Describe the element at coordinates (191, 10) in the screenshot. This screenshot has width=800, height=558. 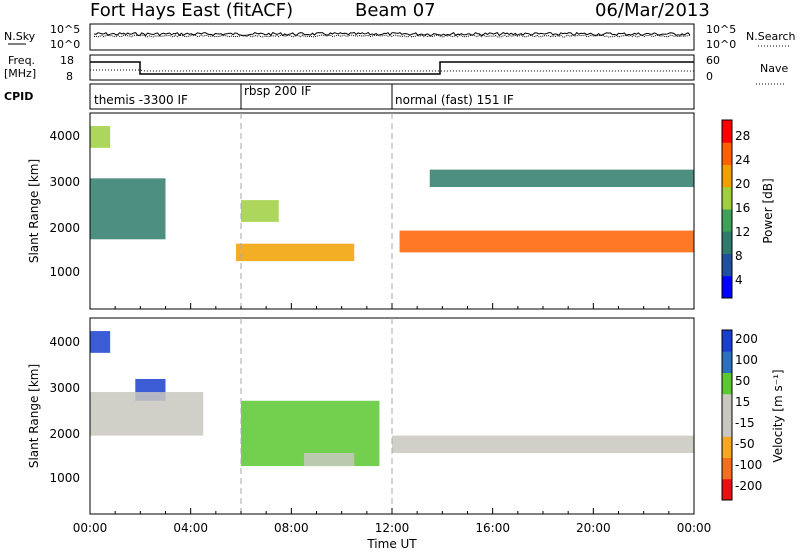
I see `station-title: Fort Hays East (fitACF)` at that location.